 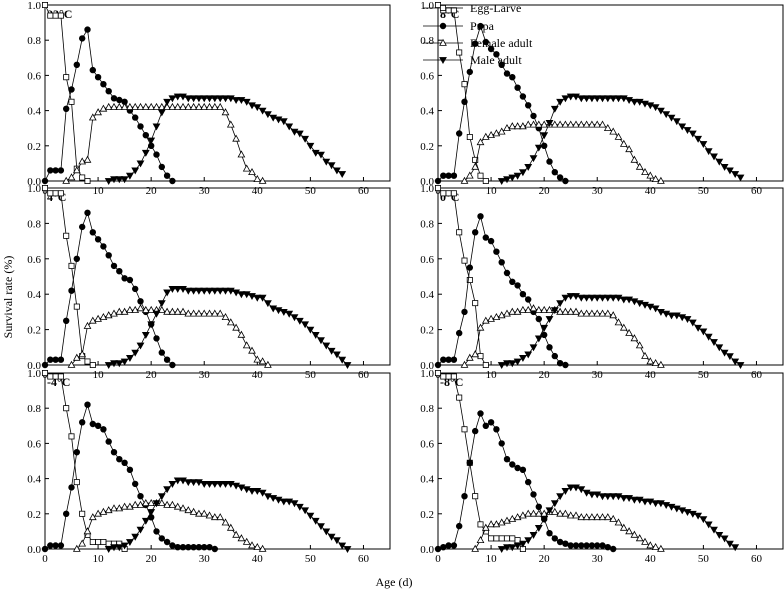 I want to click on y-tick-label: 0.4, so click(x=34, y=112).